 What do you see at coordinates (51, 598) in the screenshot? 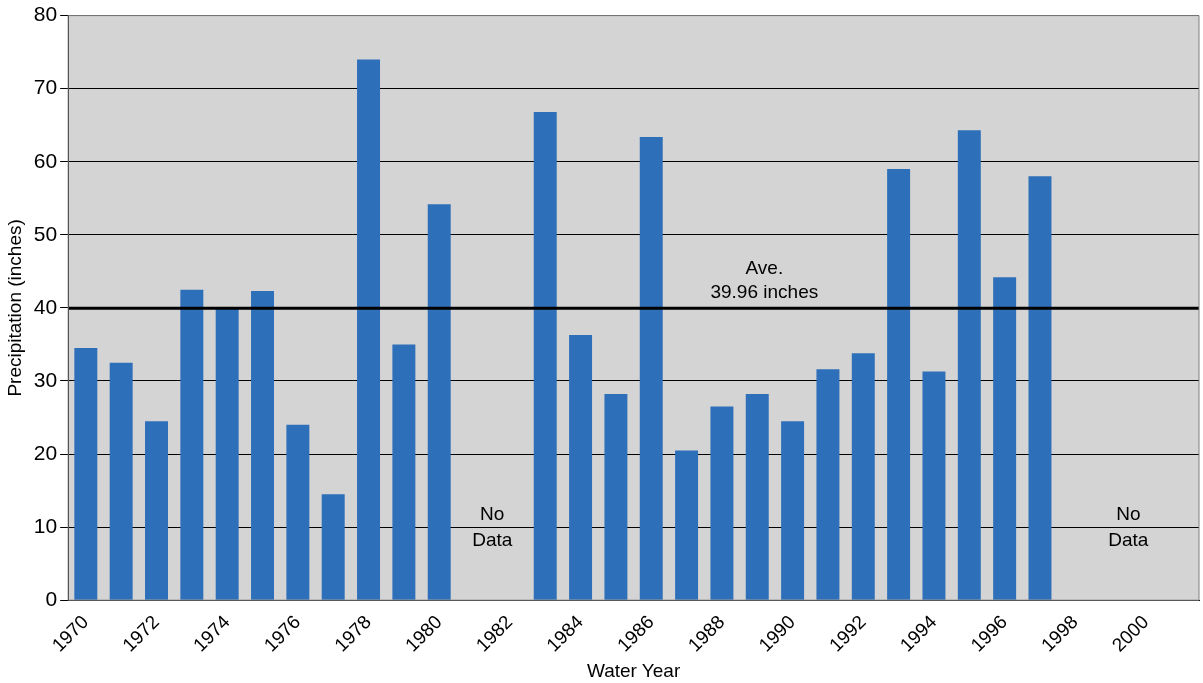
I see `y-tick-label: 0` at bounding box center [51, 598].